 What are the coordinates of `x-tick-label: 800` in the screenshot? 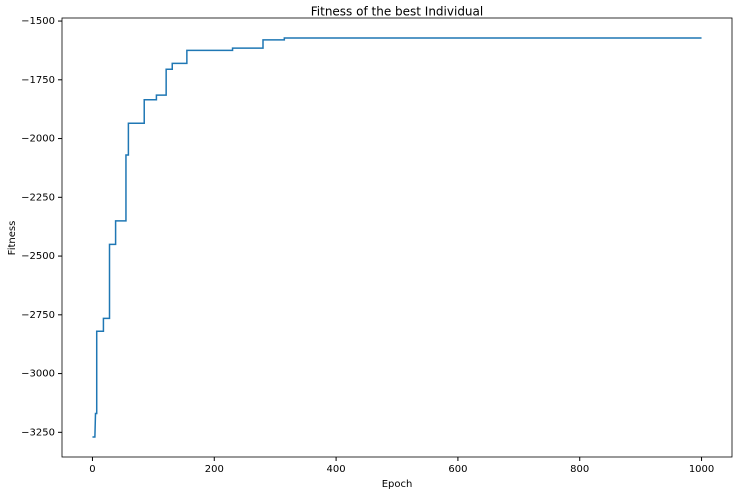 It's located at (579, 469).